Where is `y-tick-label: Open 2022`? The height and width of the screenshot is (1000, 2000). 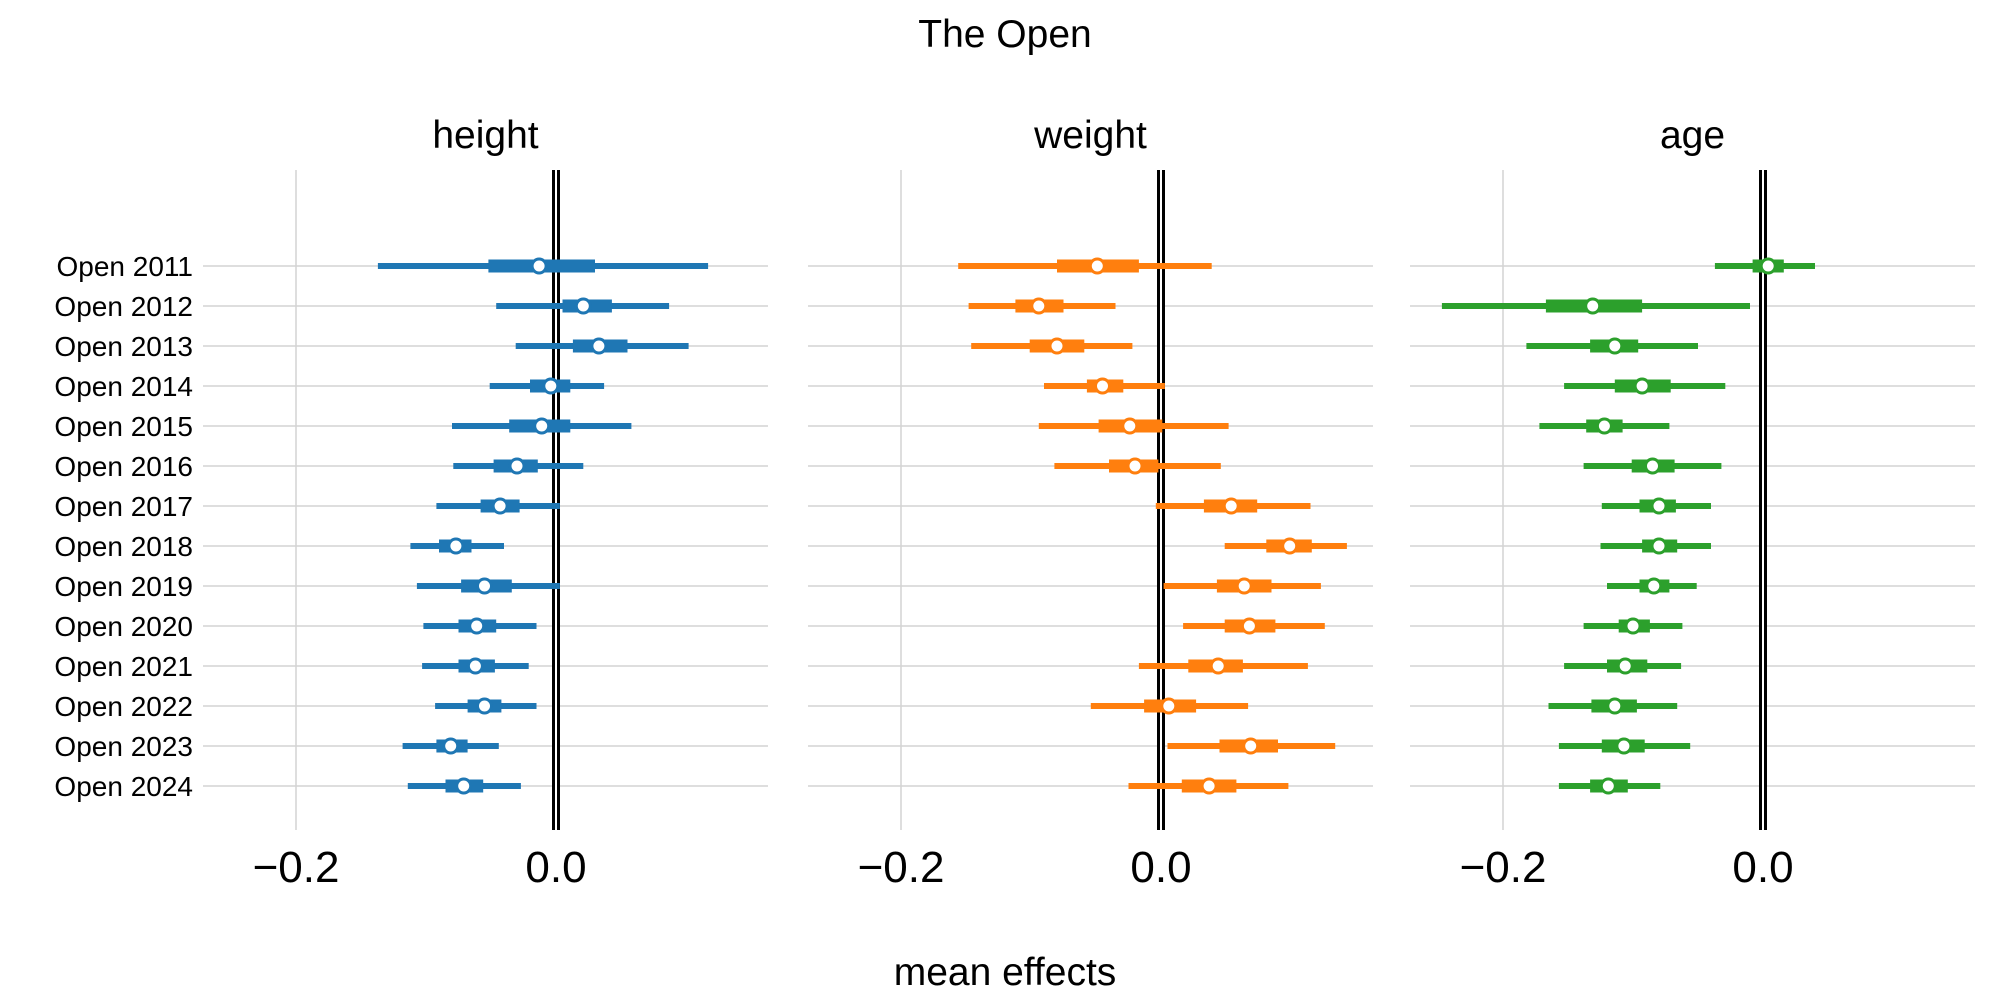
y-tick-label: Open 2022 is located at coordinates (123, 706).